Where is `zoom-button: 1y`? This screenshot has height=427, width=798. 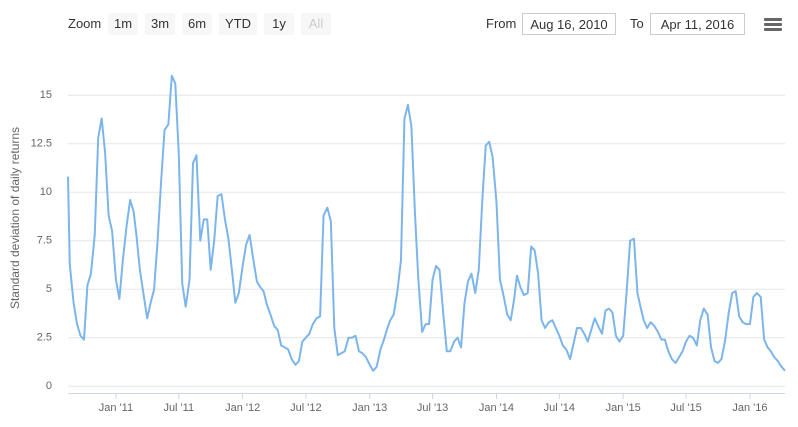 zoom-button: 1y is located at coordinates (279, 24).